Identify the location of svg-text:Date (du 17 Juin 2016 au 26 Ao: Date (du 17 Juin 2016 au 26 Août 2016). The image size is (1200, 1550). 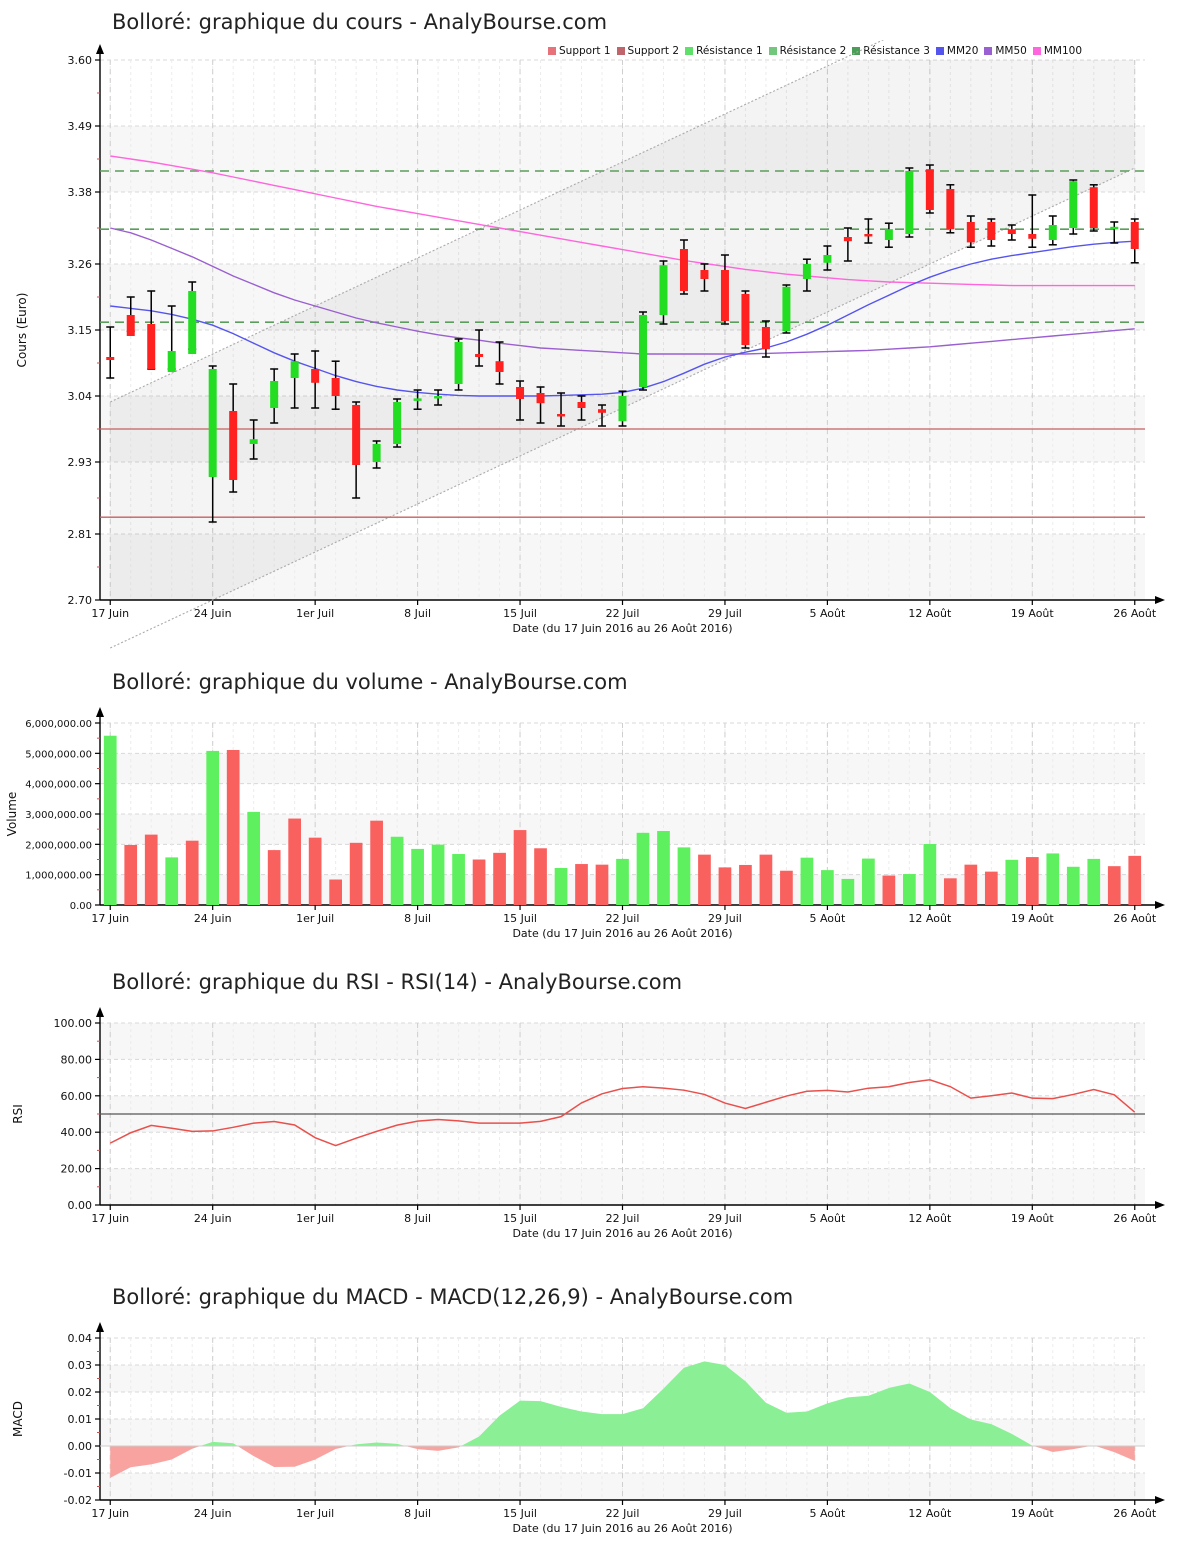
(622, 628).